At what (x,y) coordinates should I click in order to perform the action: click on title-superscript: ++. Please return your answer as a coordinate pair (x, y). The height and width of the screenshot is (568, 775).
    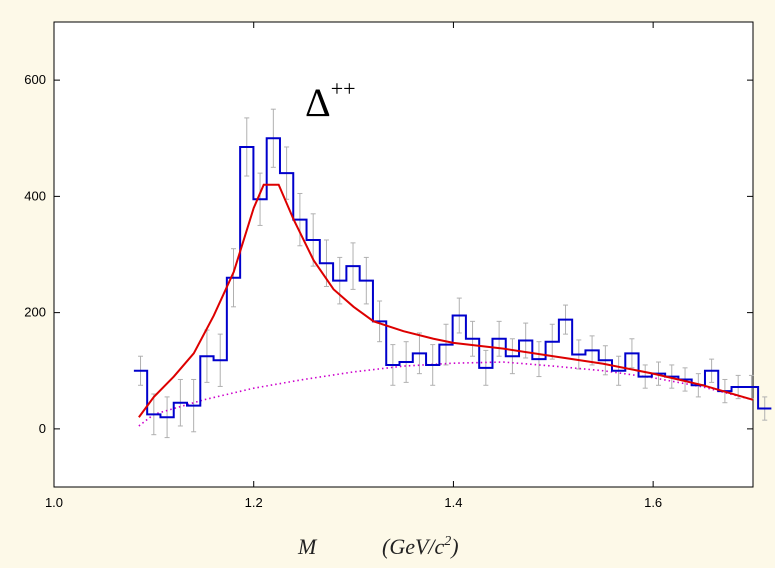
    Looking at the image, I should click on (343, 88).